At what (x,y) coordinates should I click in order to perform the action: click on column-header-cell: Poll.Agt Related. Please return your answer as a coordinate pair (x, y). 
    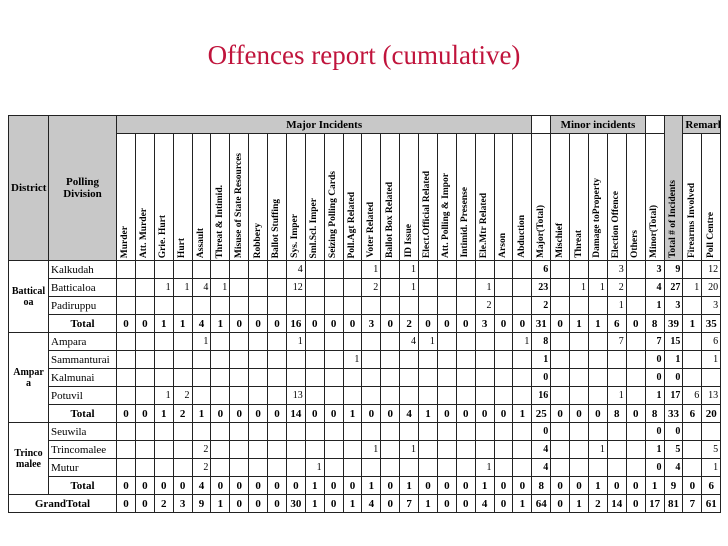
    Looking at the image, I should click on (352, 197).